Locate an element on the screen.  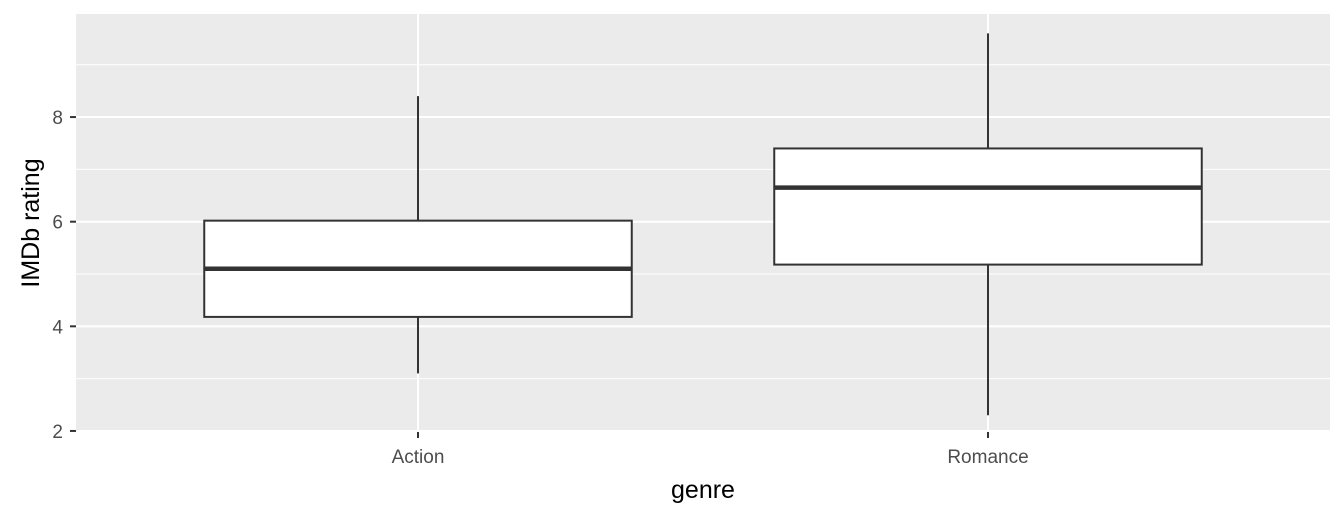
x-axis: Action Romance is located at coordinates (710, 450).